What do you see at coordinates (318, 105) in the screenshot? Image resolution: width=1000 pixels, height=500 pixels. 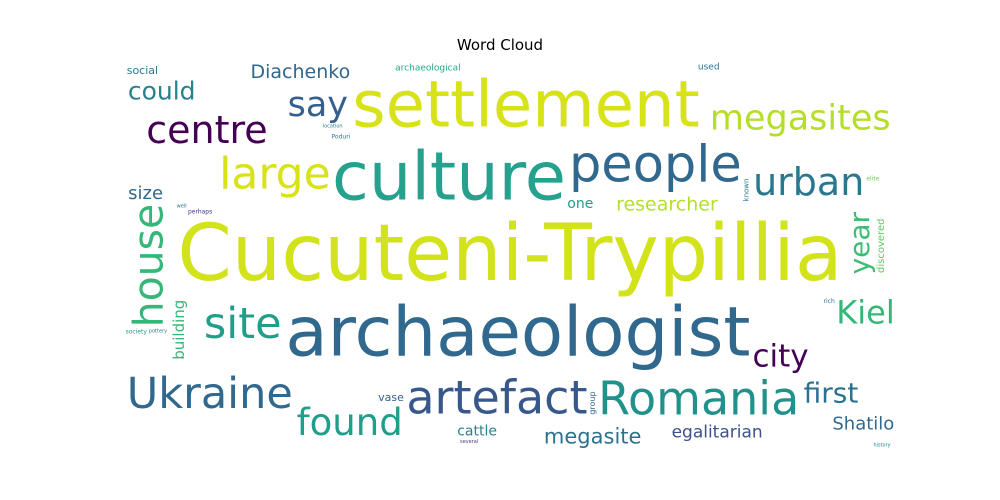 I see `cloud-word: say` at bounding box center [318, 105].